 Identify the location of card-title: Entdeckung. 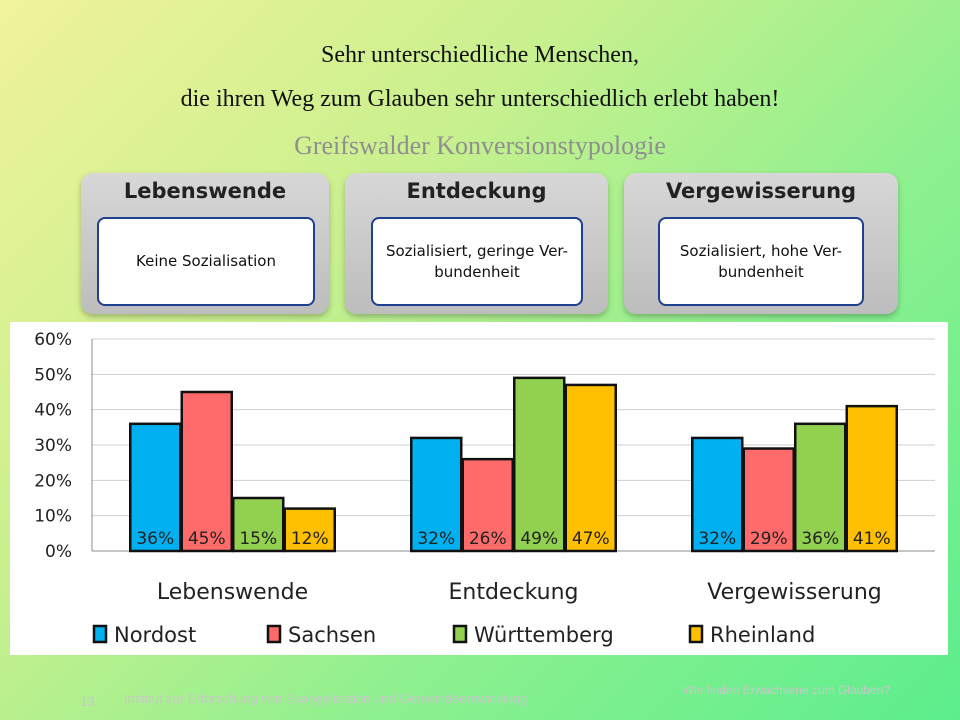
(476, 191).